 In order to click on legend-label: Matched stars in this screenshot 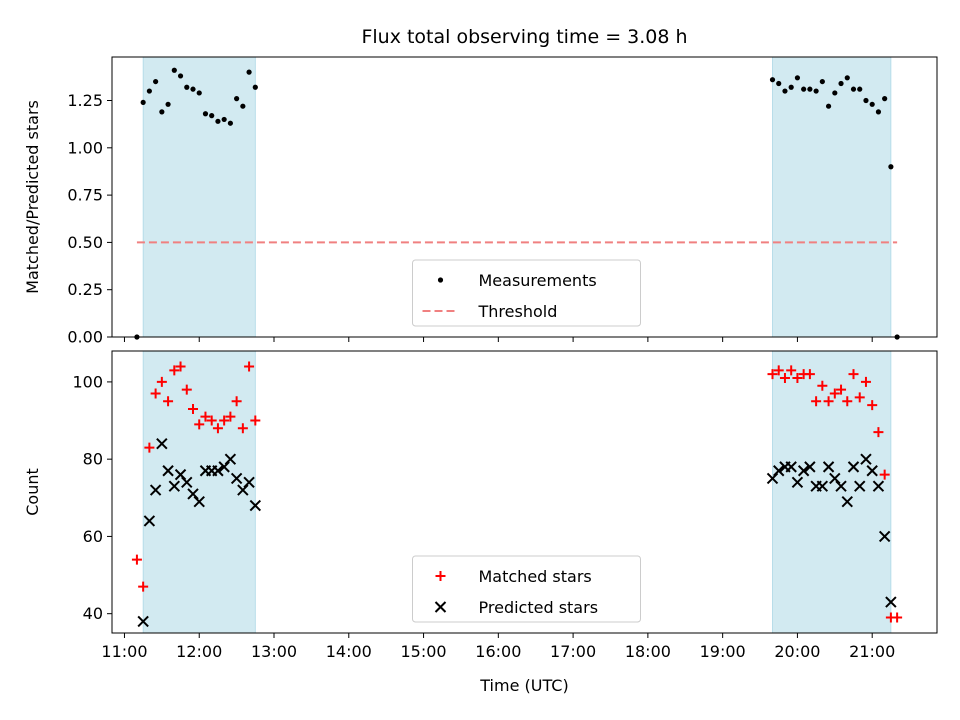, I will do `click(535, 576)`.